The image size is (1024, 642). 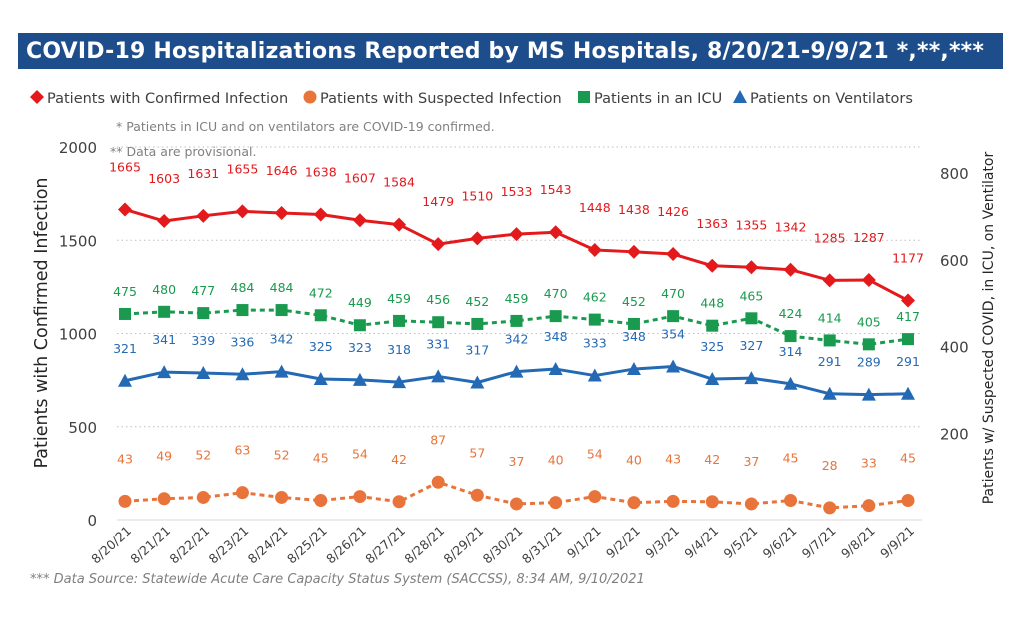 I want to click on data-label: 42, so click(x=712, y=459).